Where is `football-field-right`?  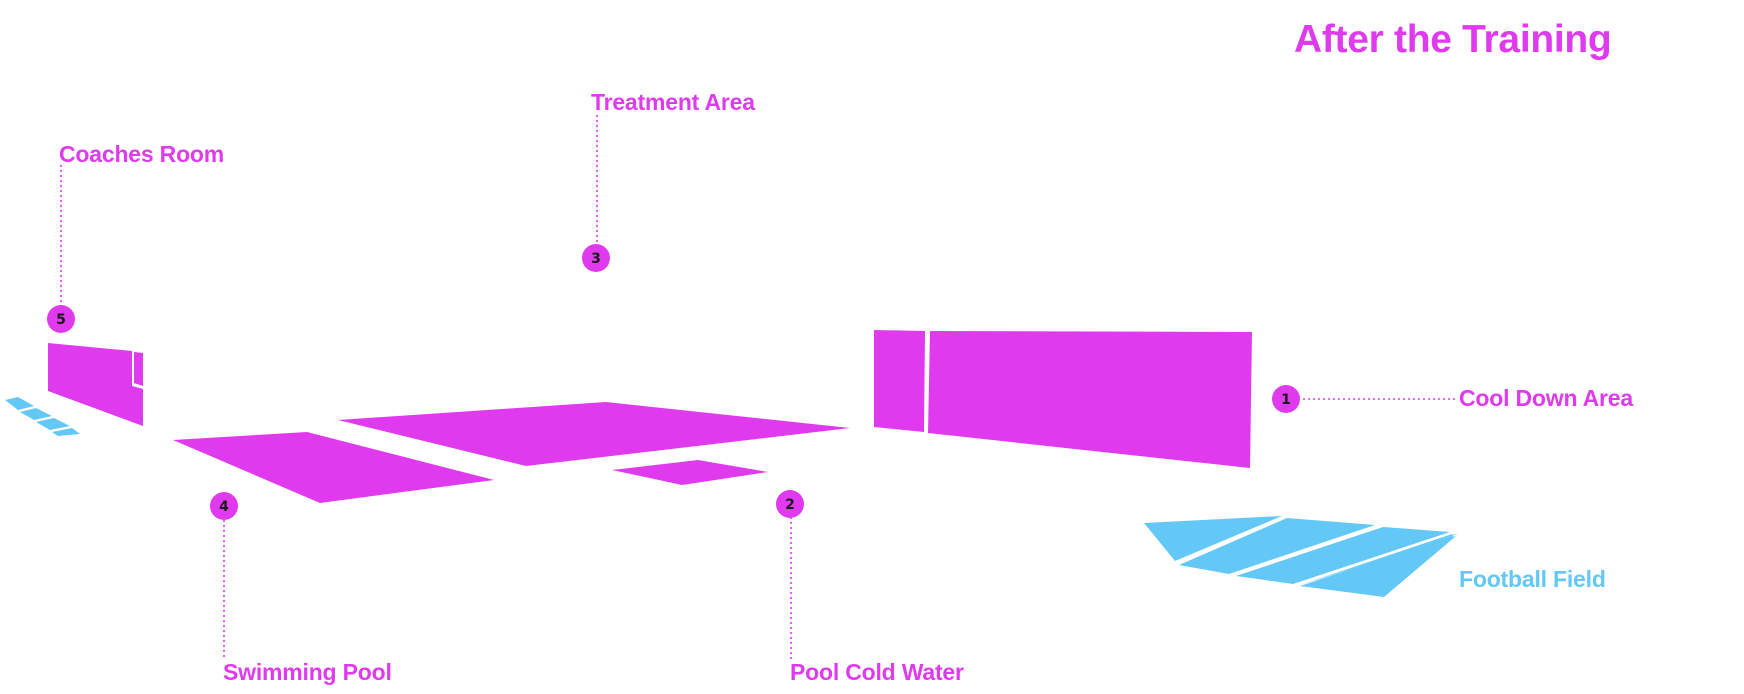
football-field-right is located at coordinates (1301, 556).